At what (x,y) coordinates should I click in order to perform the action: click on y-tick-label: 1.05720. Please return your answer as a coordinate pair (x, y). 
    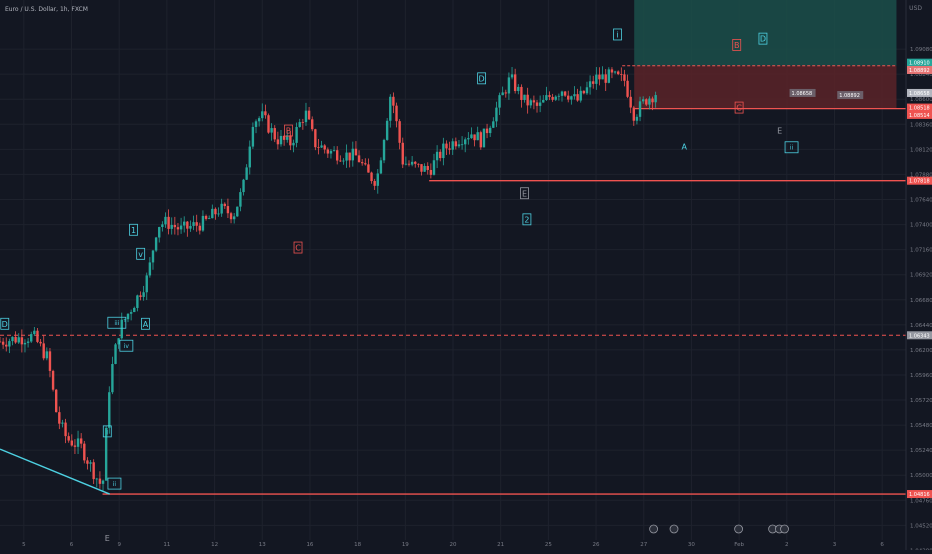
    Looking at the image, I should click on (921, 401).